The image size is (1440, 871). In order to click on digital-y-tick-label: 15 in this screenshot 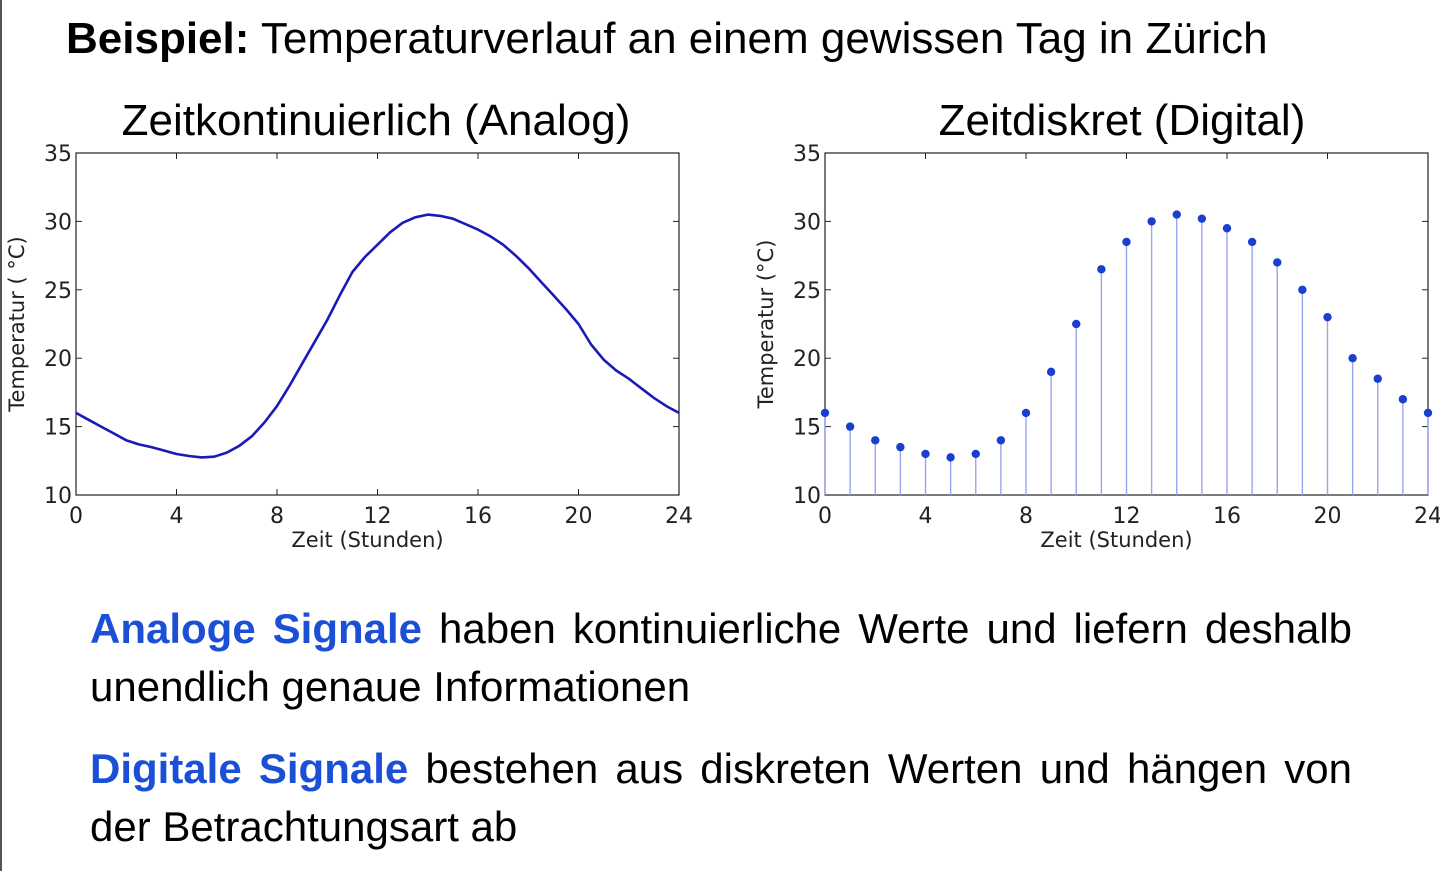, I will do `click(807, 428)`.